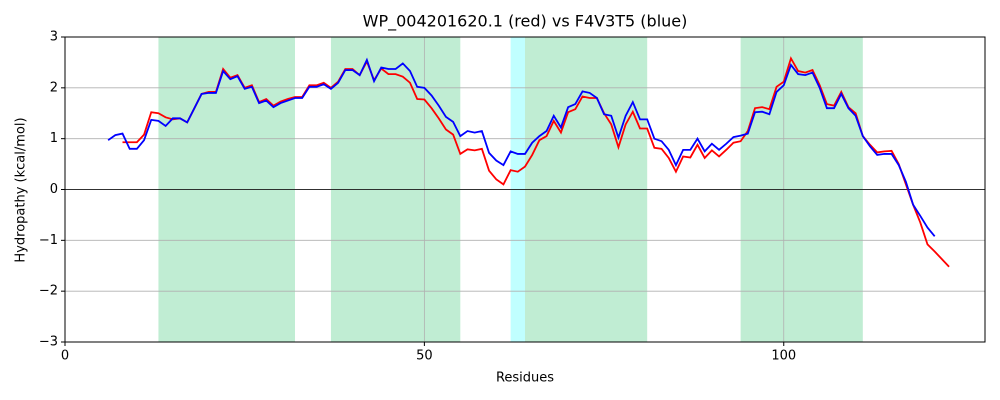  I want to click on y-tick-label: 2, so click(54, 87).